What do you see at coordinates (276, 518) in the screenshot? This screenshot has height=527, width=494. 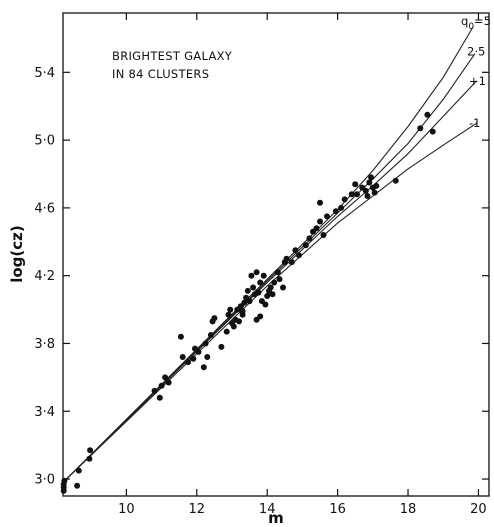 I see `x-axis-title: m` at bounding box center [276, 518].